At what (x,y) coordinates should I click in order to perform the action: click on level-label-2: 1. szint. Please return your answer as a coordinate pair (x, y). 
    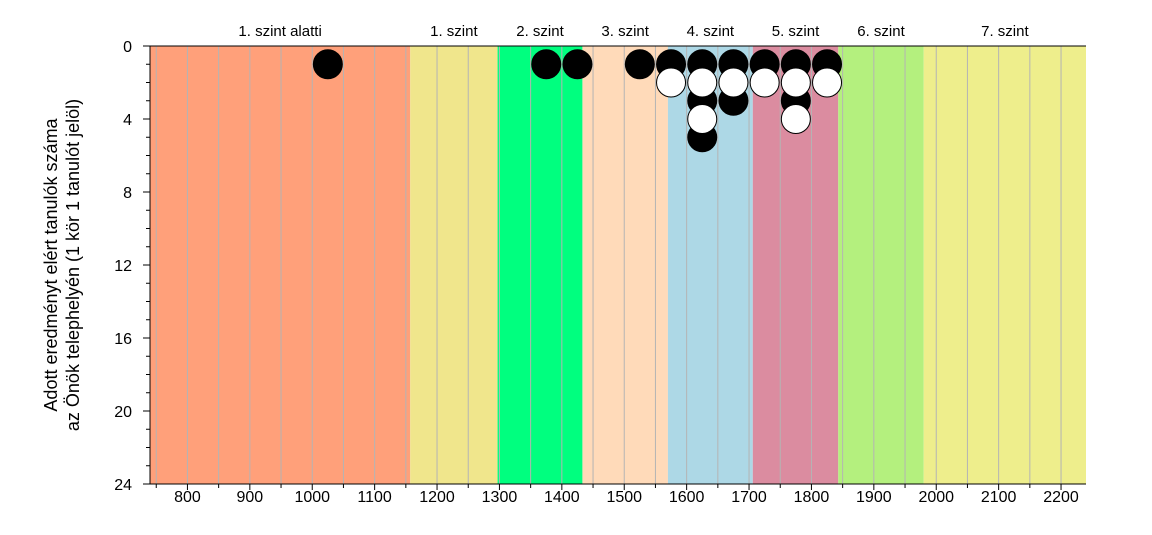
    Looking at the image, I should click on (454, 31).